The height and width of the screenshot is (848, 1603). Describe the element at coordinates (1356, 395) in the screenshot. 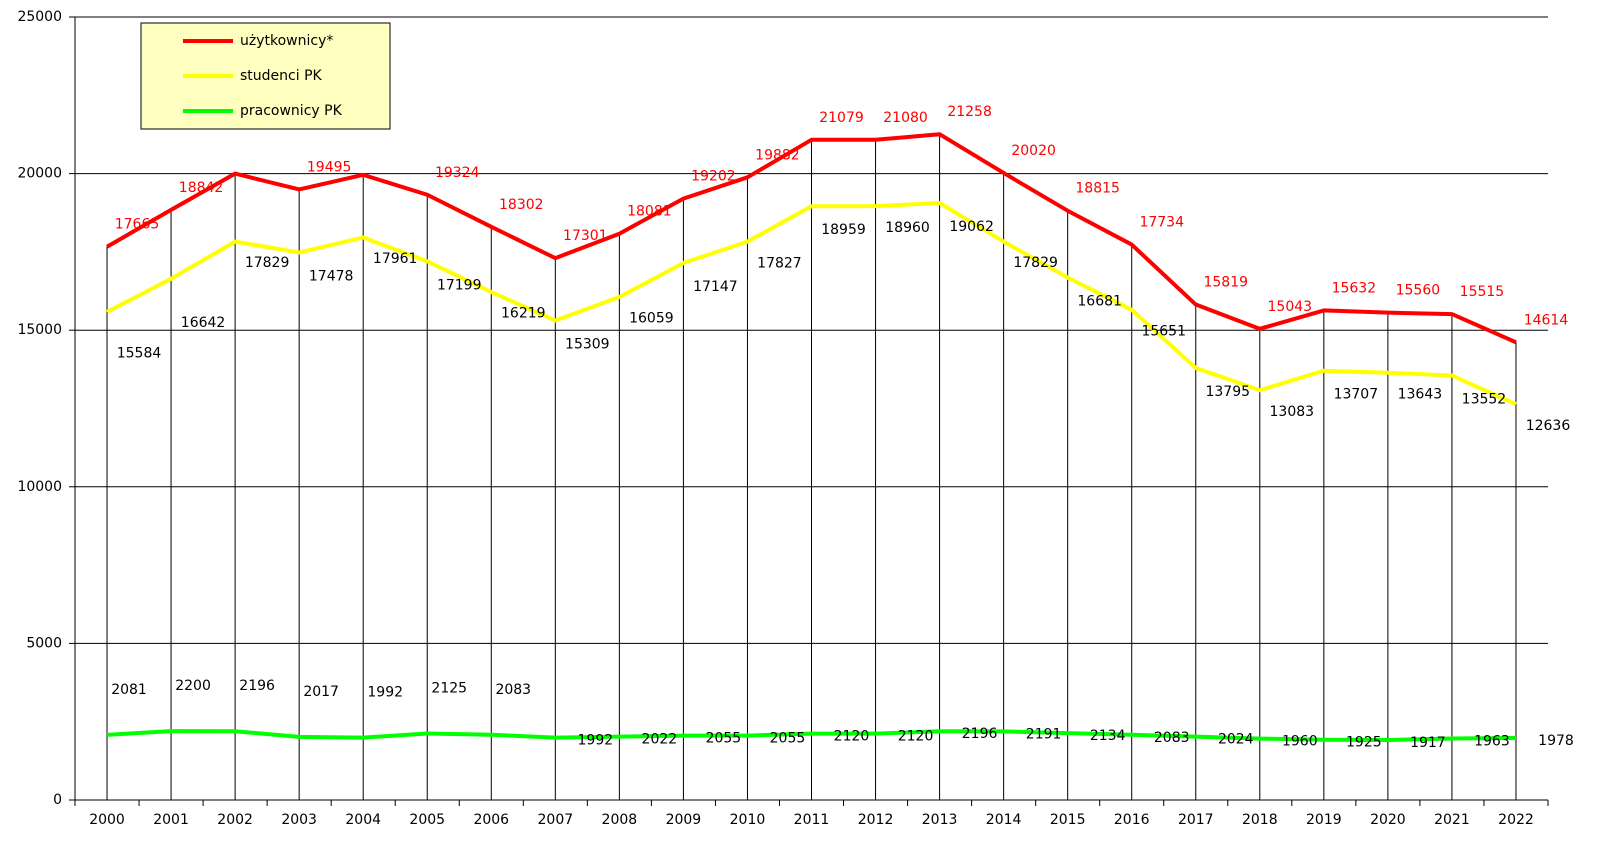

I see `data-label: 13707` at that location.